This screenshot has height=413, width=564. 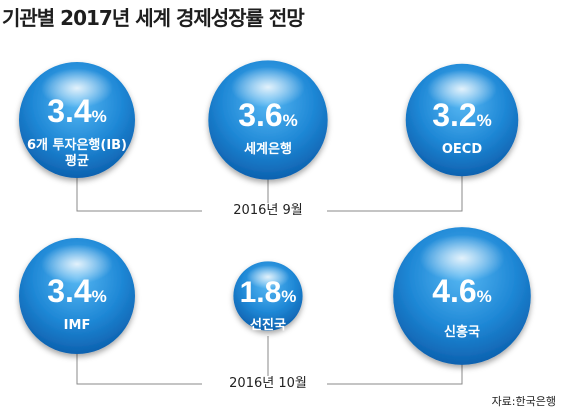 What do you see at coordinates (268, 383) in the screenshot?
I see `group-label: 2016년 10월` at bounding box center [268, 383].